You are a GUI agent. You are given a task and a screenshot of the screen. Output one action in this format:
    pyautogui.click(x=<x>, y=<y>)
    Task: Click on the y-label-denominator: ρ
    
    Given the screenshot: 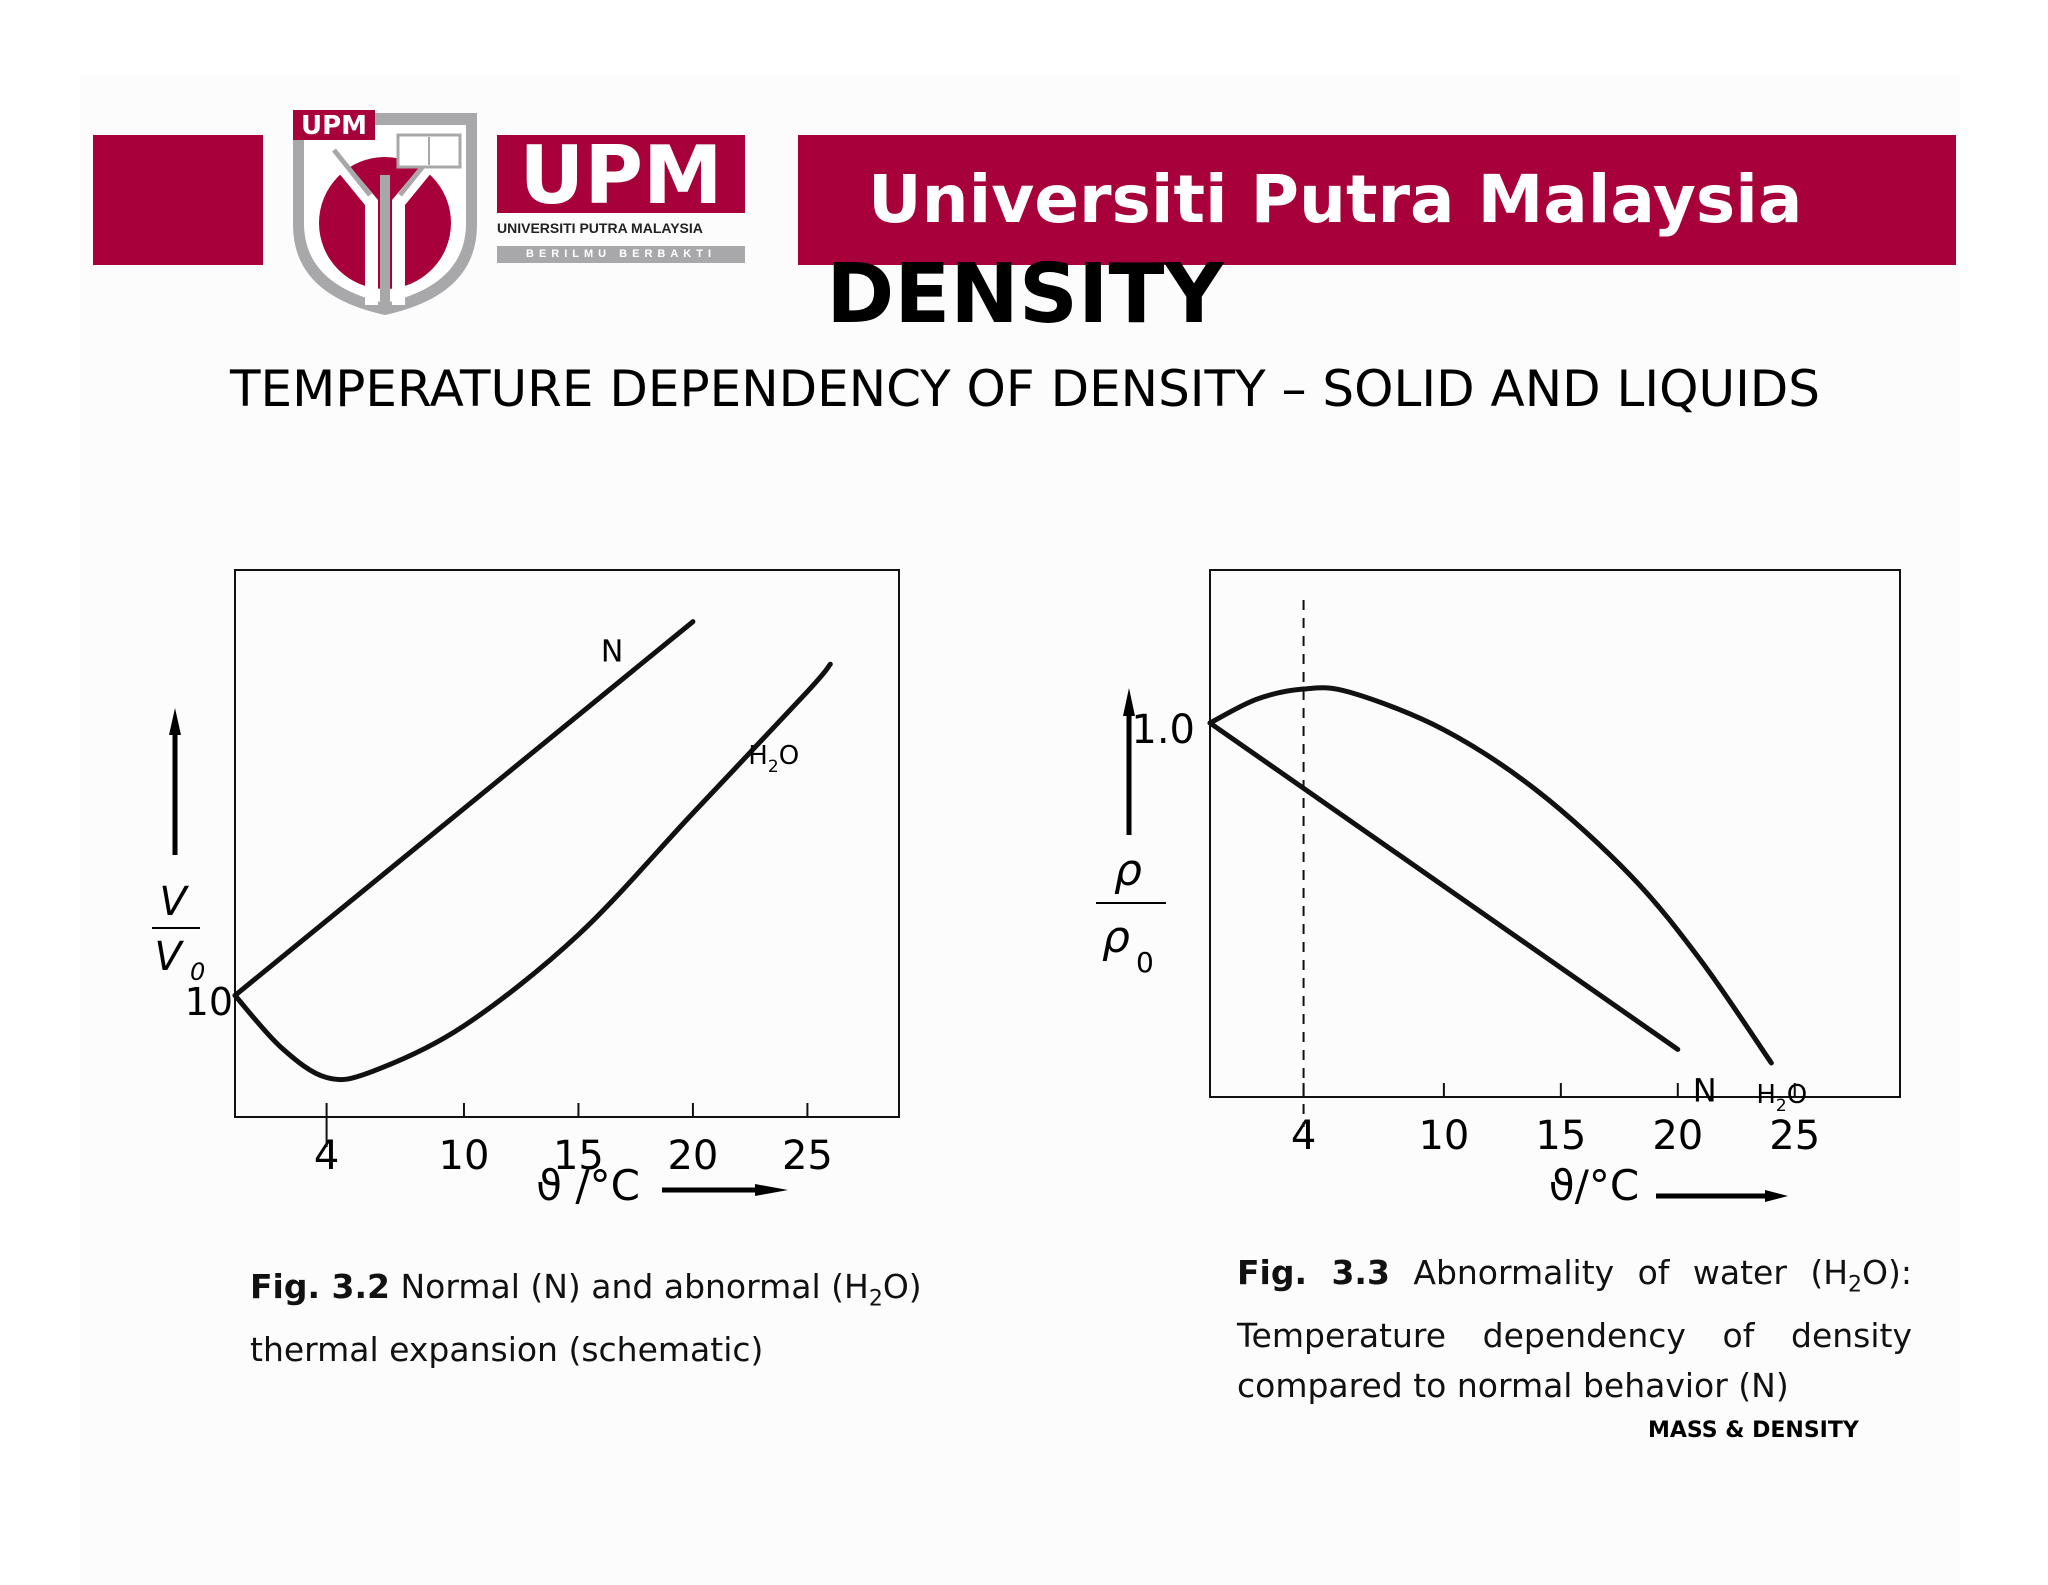 What is the action you would take?
    pyautogui.click(x=1116, y=937)
    